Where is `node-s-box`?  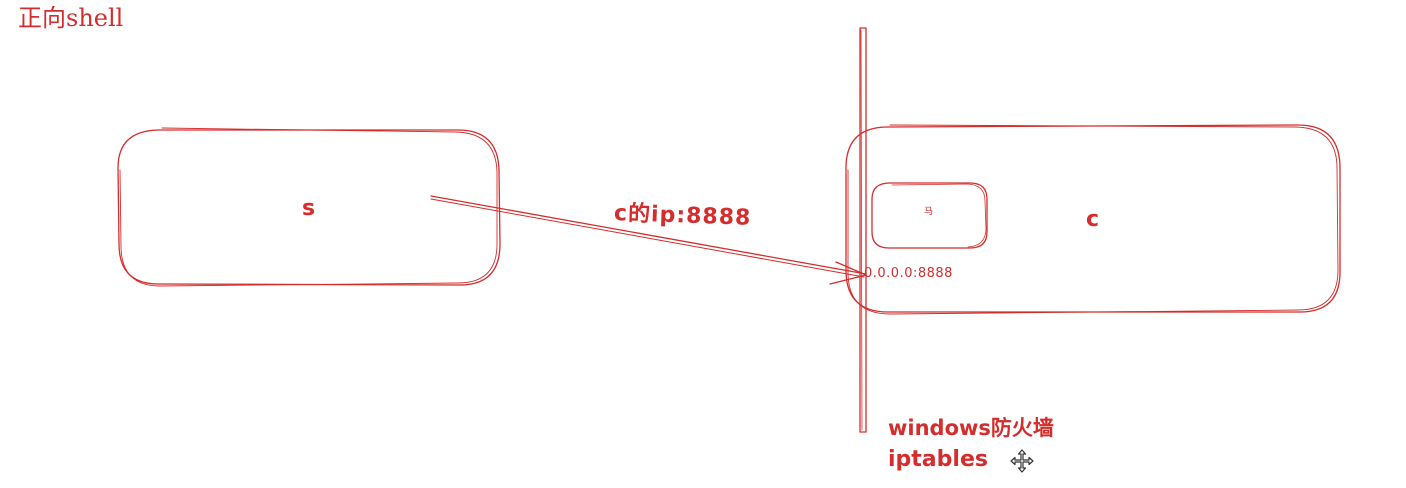
node-s-box is located at coordinates (309, 207).